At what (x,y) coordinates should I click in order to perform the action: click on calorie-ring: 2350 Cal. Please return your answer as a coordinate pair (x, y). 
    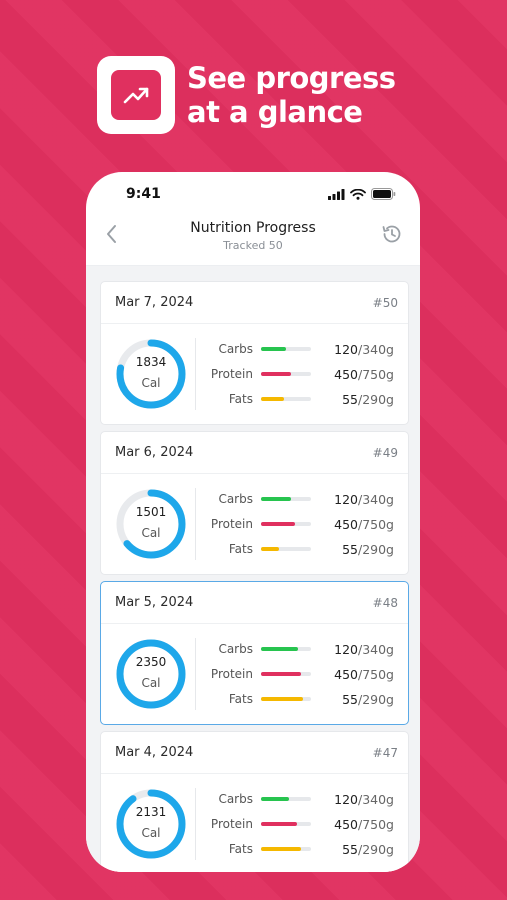
    Looking at the image, I should click on (151, 674).